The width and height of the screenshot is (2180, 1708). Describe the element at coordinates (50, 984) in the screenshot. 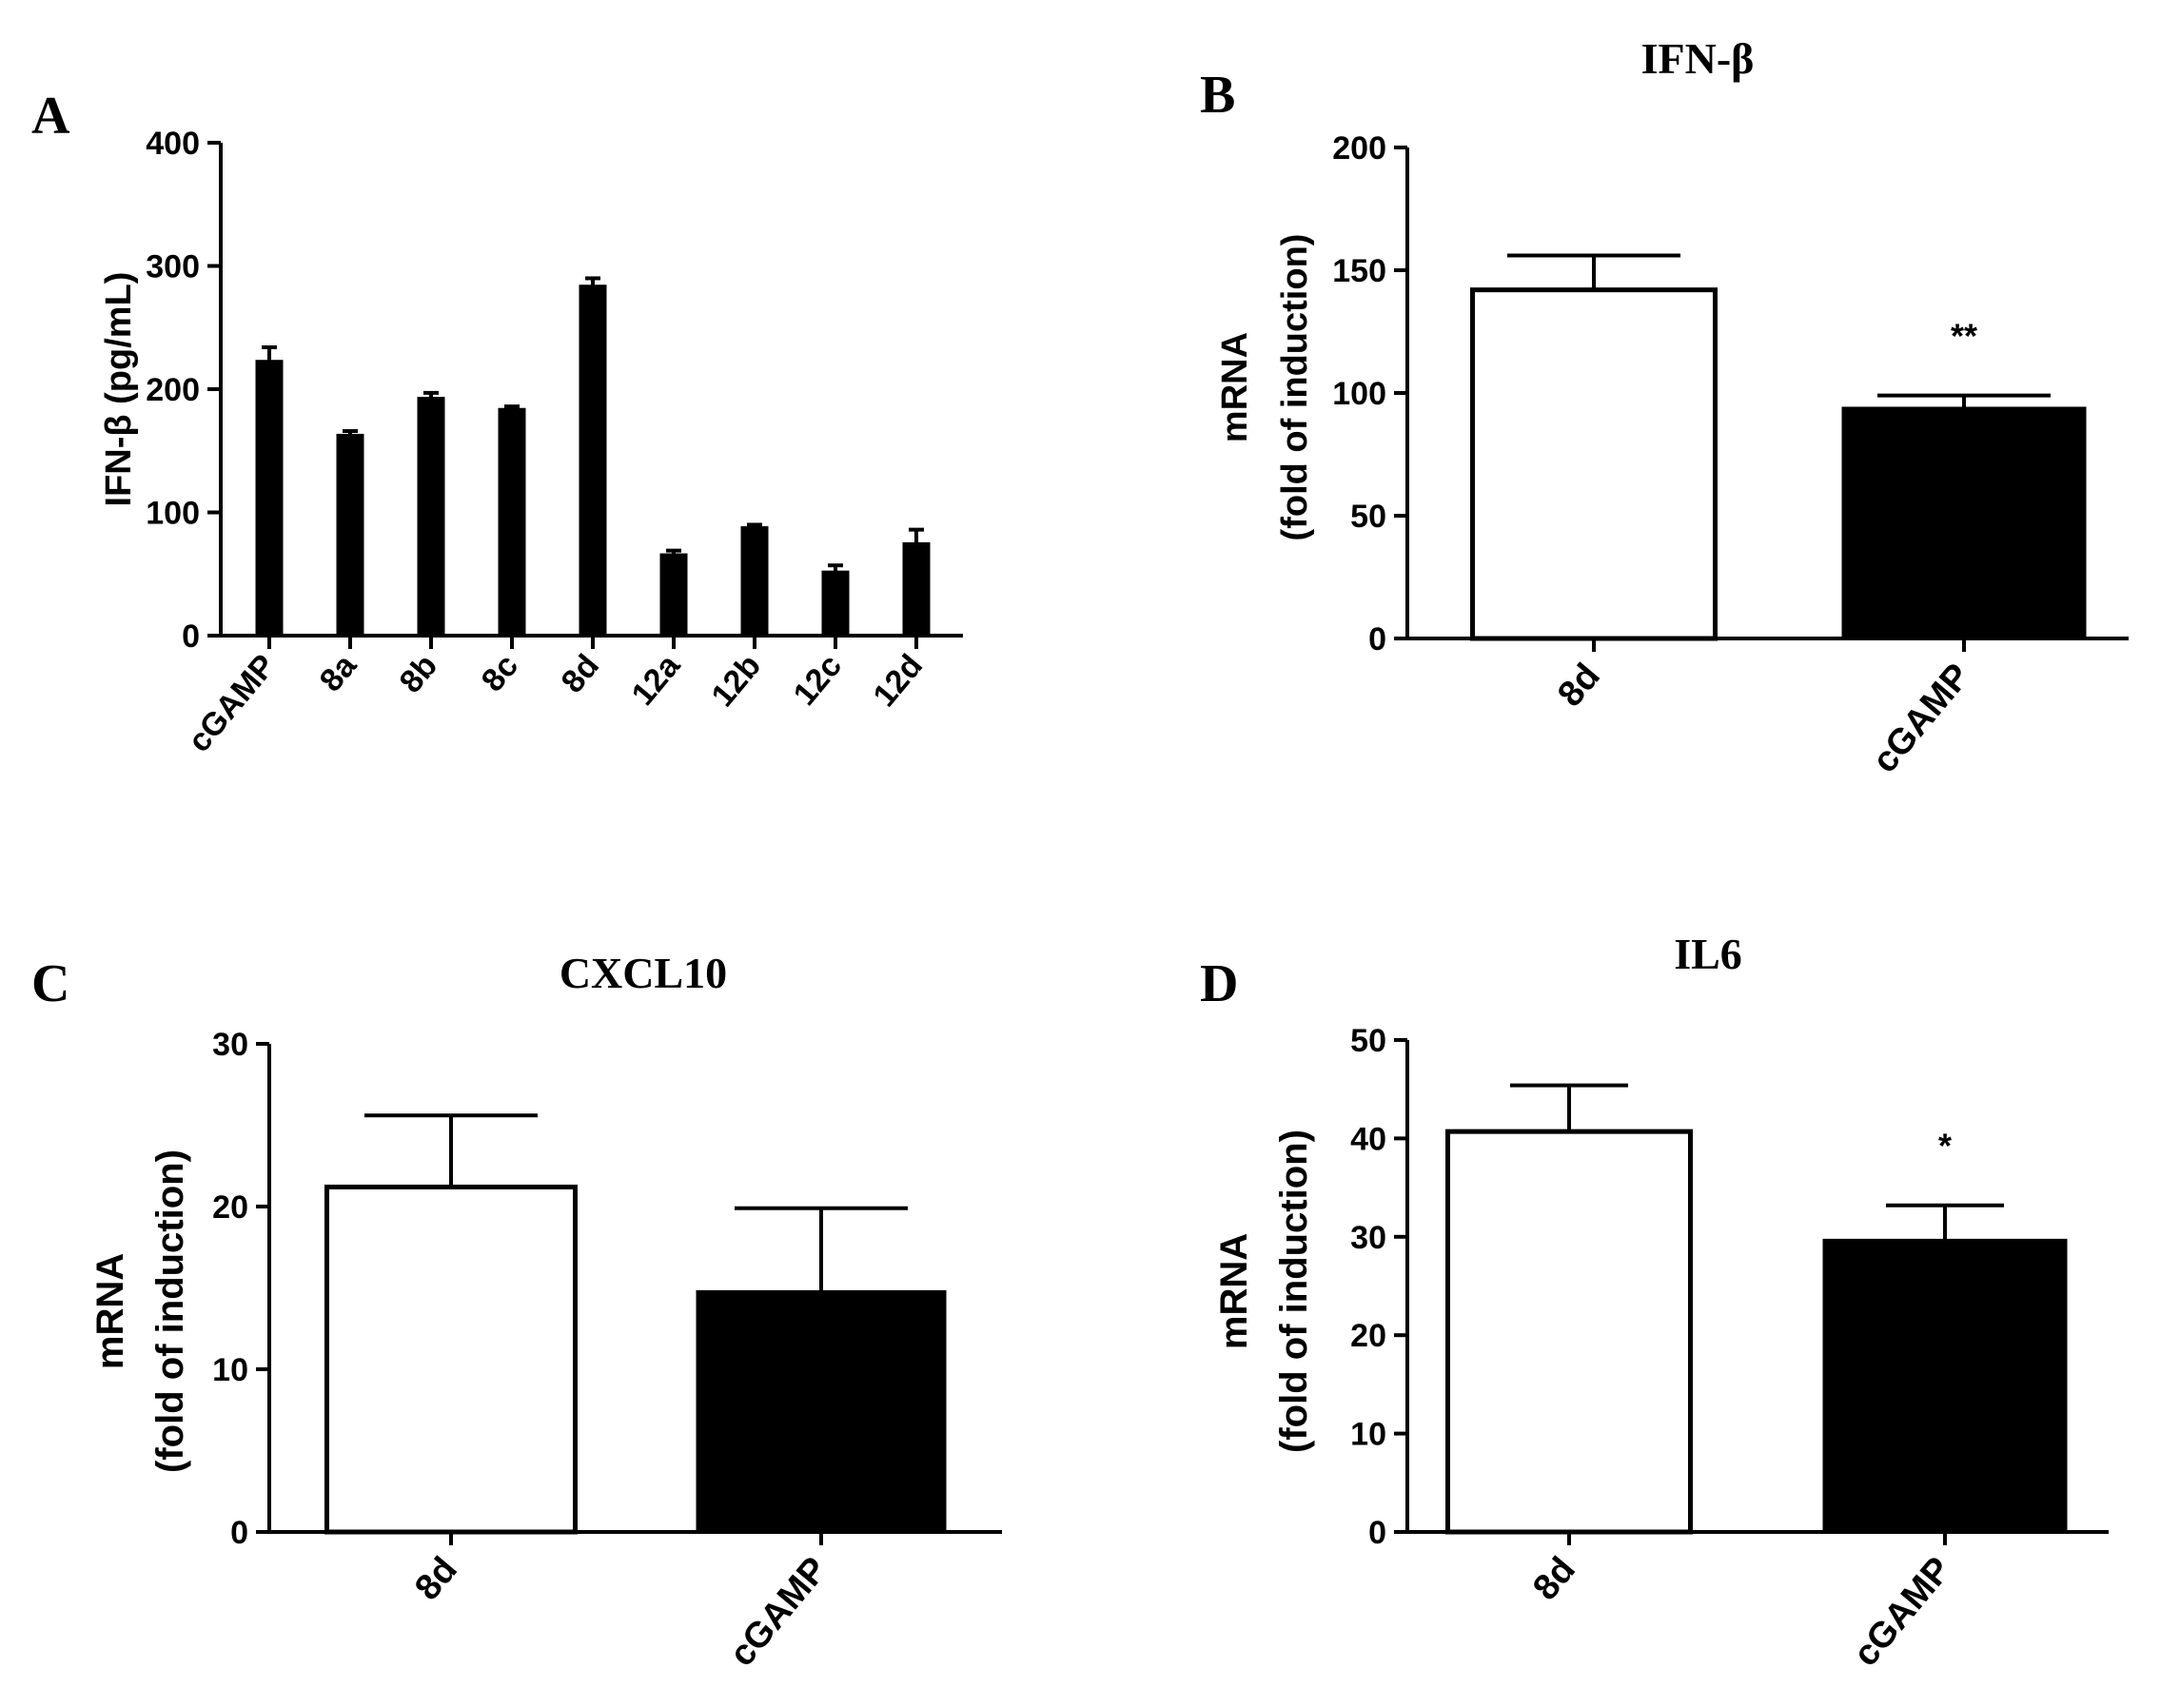

I see `panel-letter: C` at that location.